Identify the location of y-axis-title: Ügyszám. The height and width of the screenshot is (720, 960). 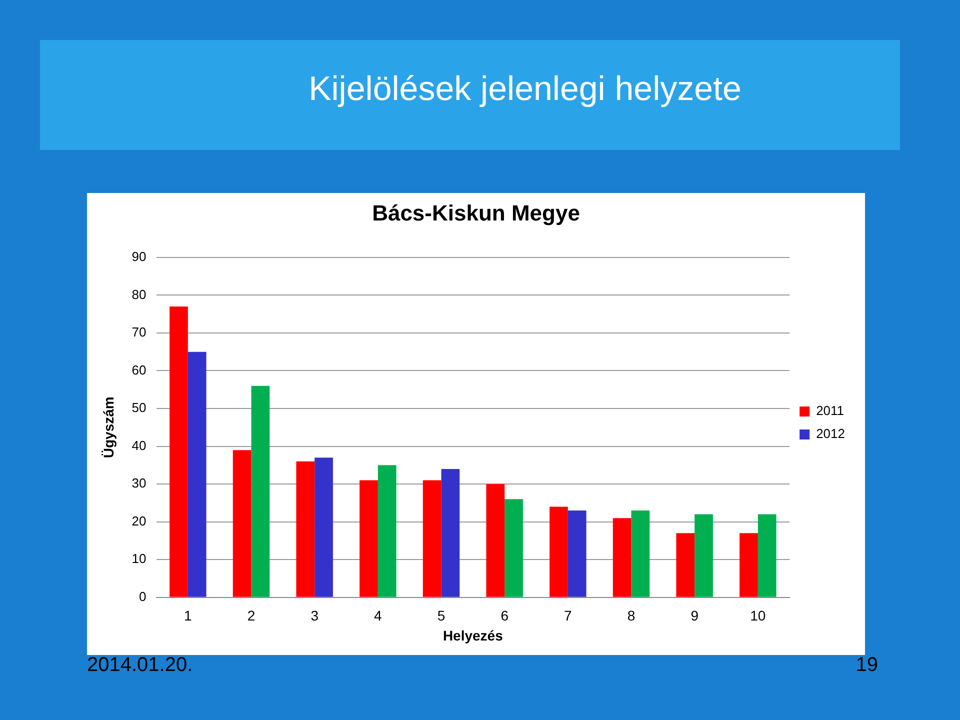
(108, 427).